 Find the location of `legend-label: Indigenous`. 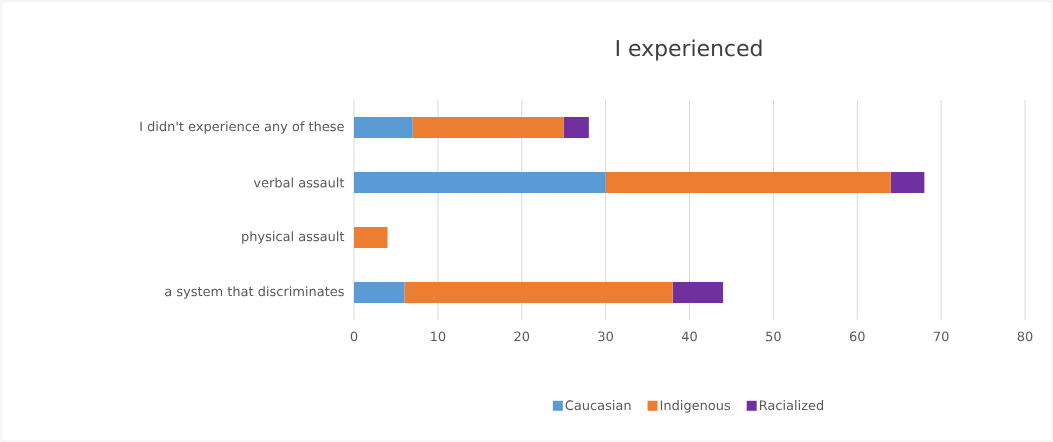

legend-label: Indigenous is located at coordinates (695, 406).